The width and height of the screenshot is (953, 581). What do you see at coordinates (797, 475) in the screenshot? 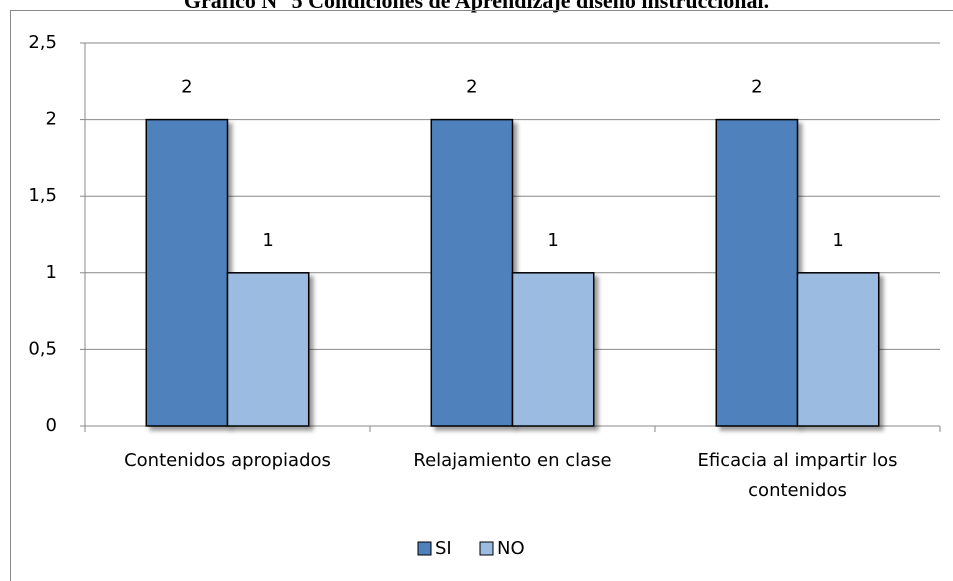
I see `x-tick-label: Eficacia al impartir los contenidos` at bounding box center [797, 475].